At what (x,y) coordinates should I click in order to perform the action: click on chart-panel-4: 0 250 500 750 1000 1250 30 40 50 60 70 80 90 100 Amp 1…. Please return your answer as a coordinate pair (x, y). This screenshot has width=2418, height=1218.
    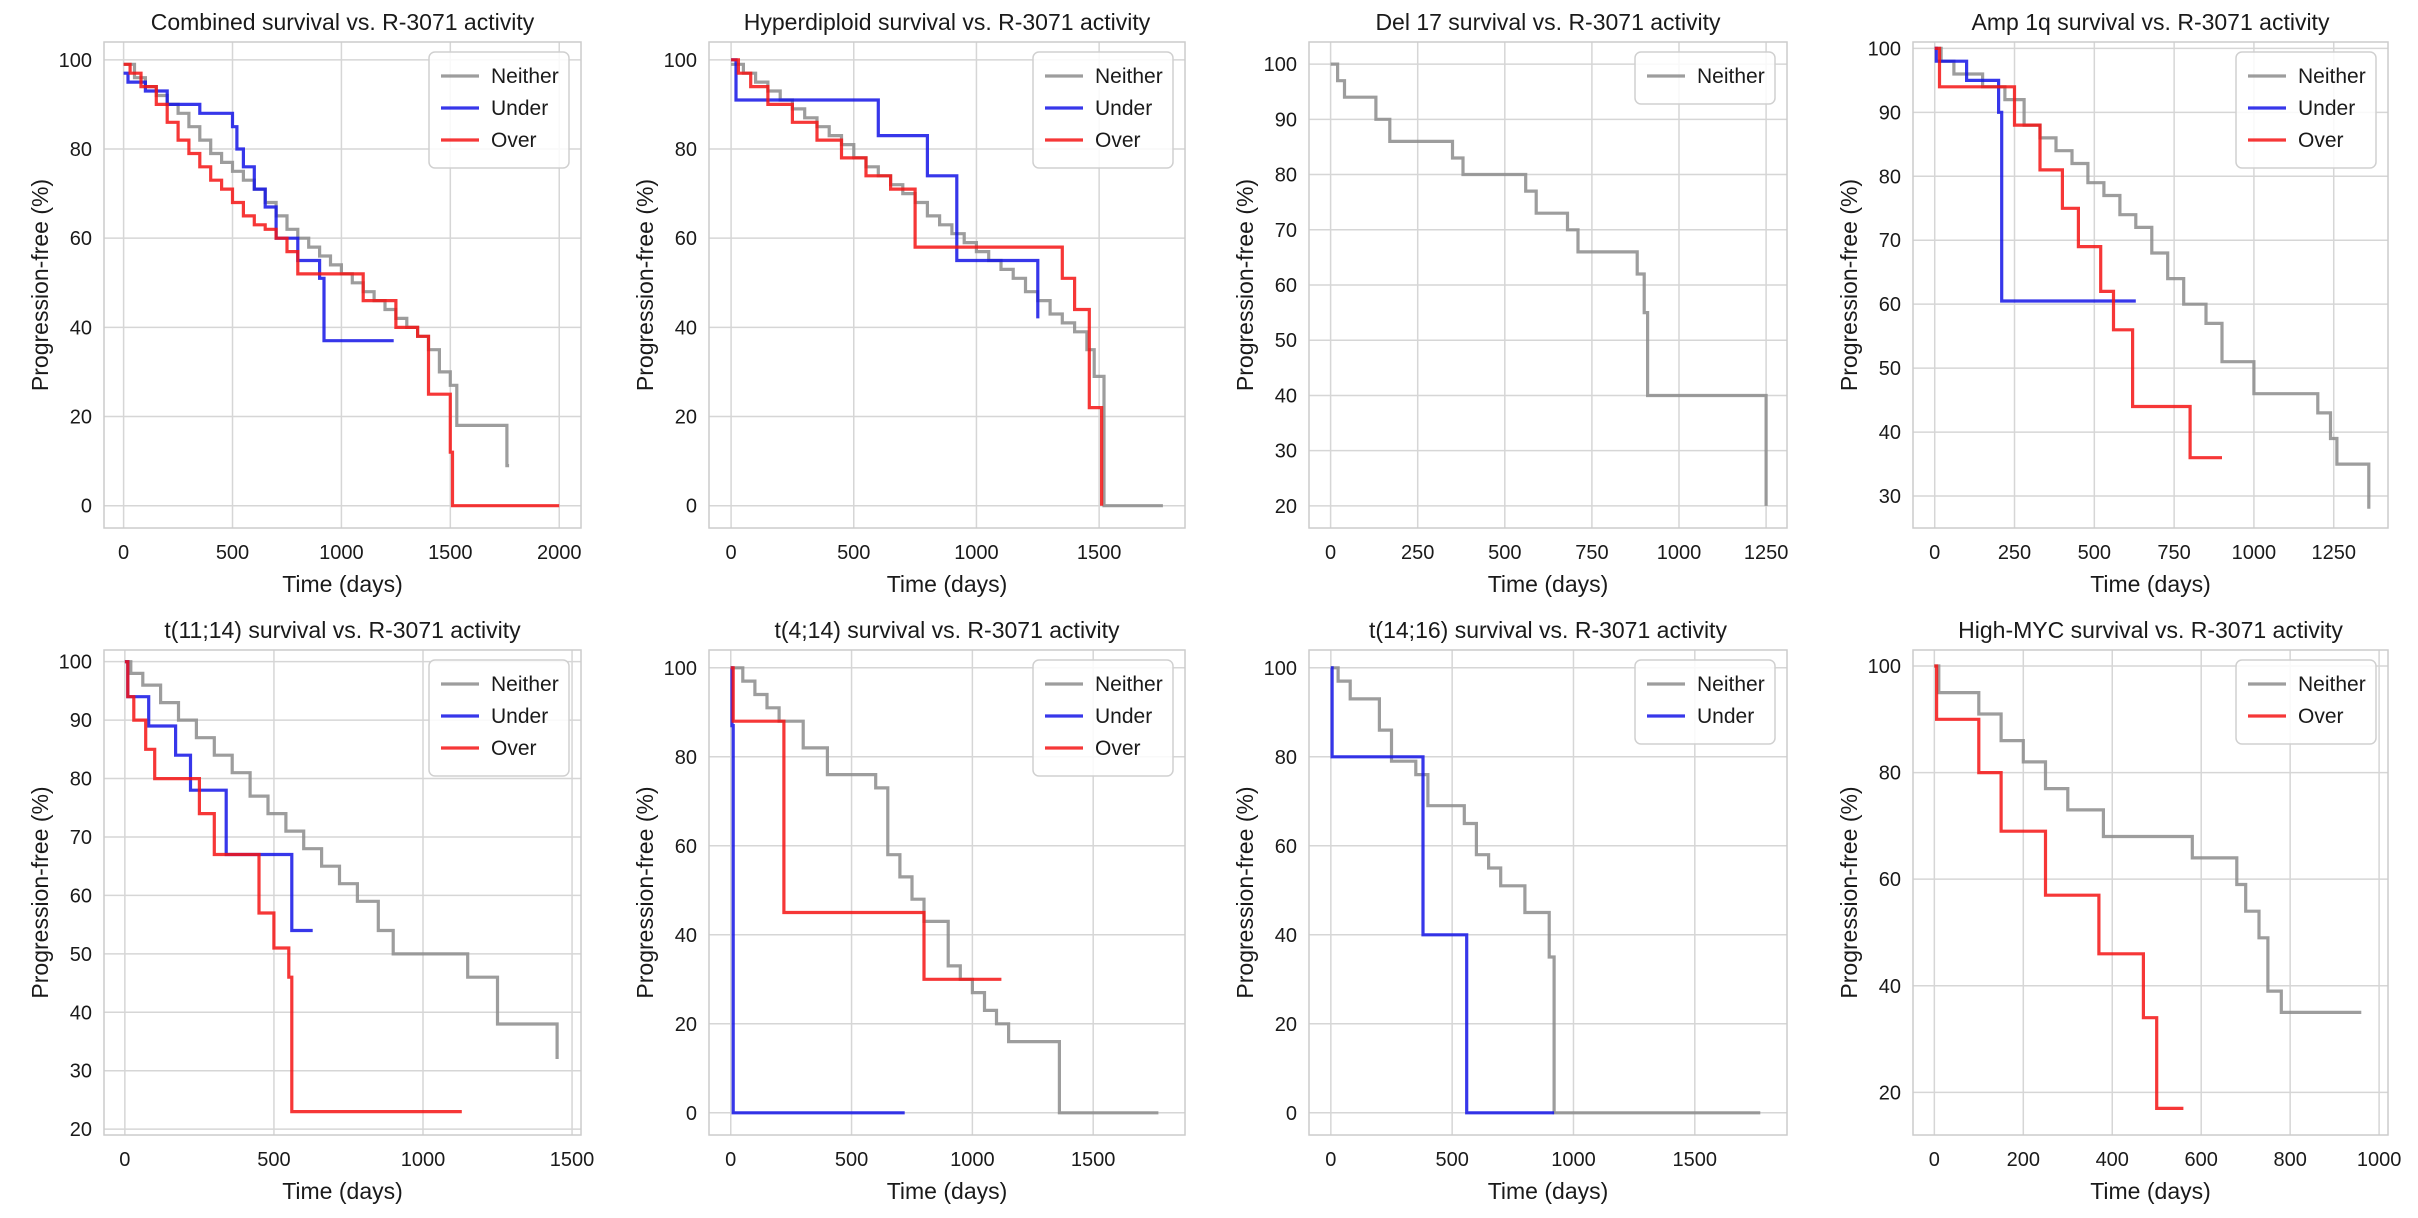
    Looking at the image, I should click on (2112, 303).